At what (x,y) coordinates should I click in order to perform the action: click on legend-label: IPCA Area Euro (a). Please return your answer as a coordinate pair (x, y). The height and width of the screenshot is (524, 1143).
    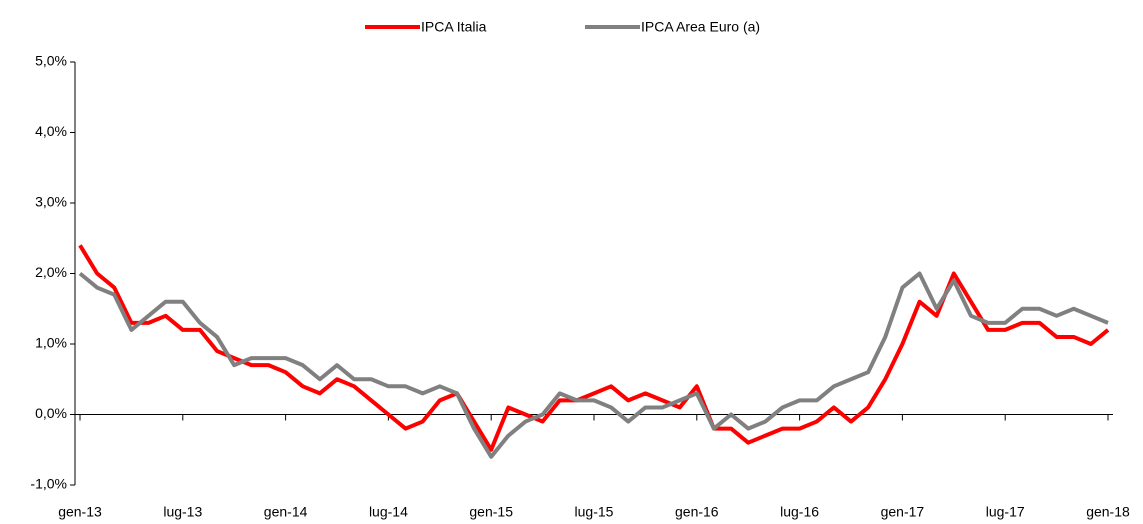
    Looking at the image, I should click on (700, 27).